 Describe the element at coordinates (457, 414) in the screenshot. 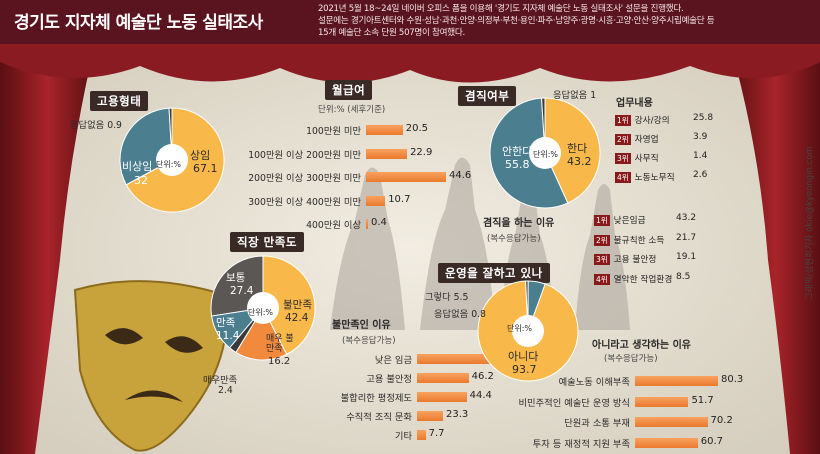

I see `dissatisfied-reason-value-label: 23.3` at that location.